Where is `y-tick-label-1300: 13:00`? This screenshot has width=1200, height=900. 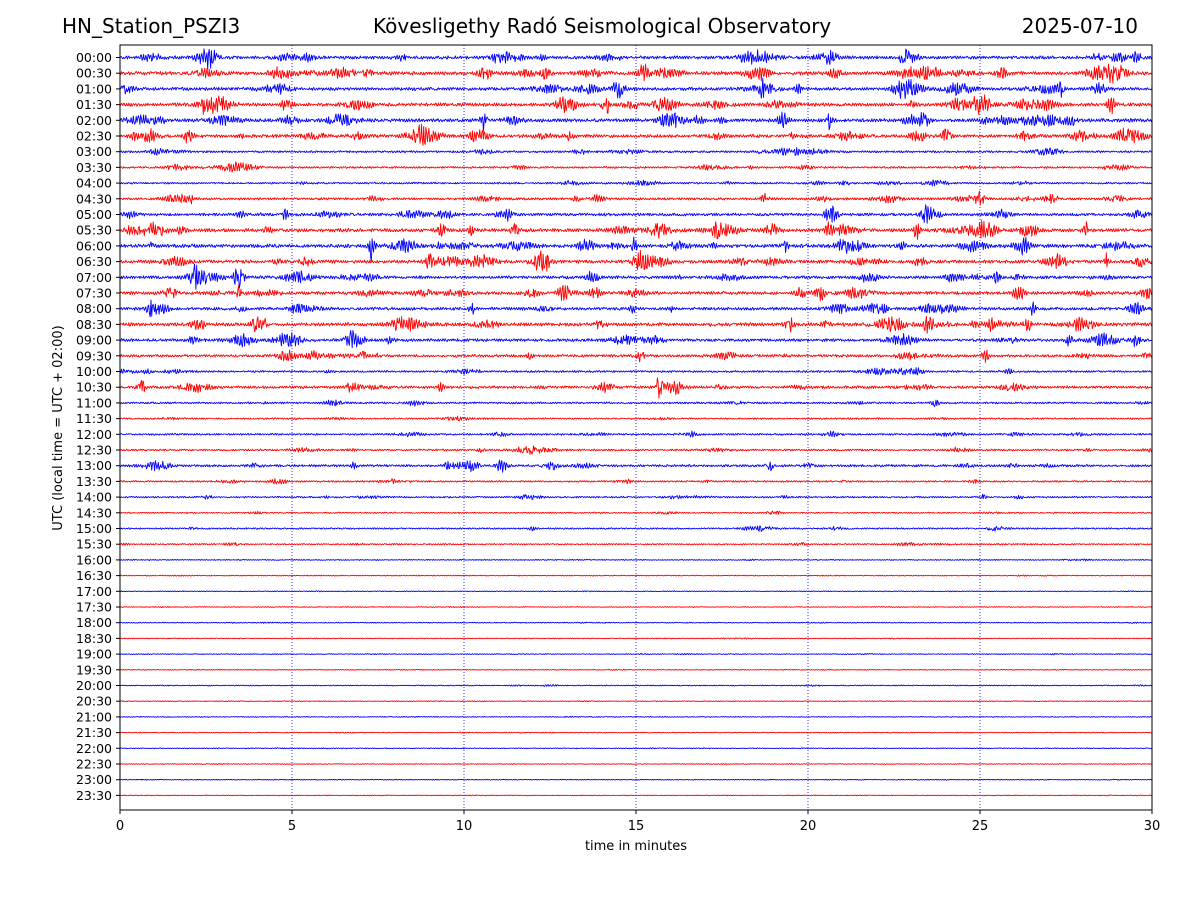
y-tick-label-1300: 13:00 is located at coordinates (94, 465).